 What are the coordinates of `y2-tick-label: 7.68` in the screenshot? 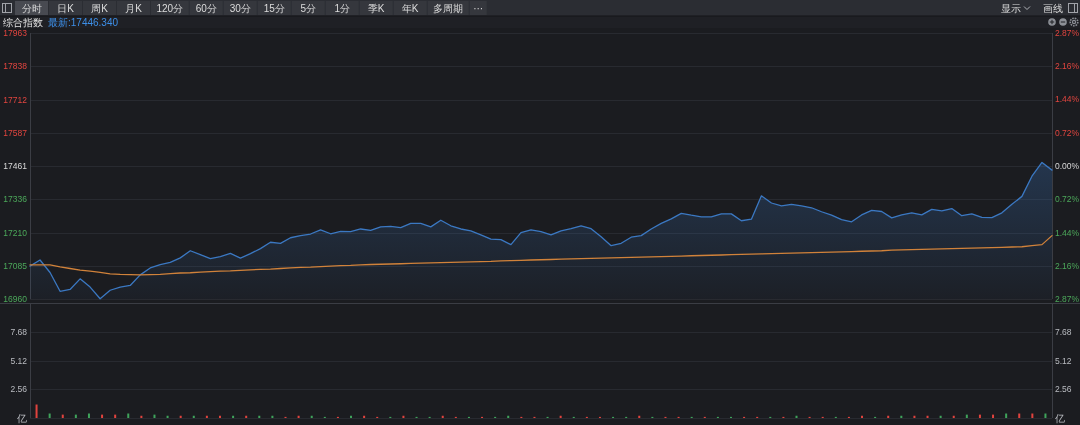 It's located at (1063, 331).